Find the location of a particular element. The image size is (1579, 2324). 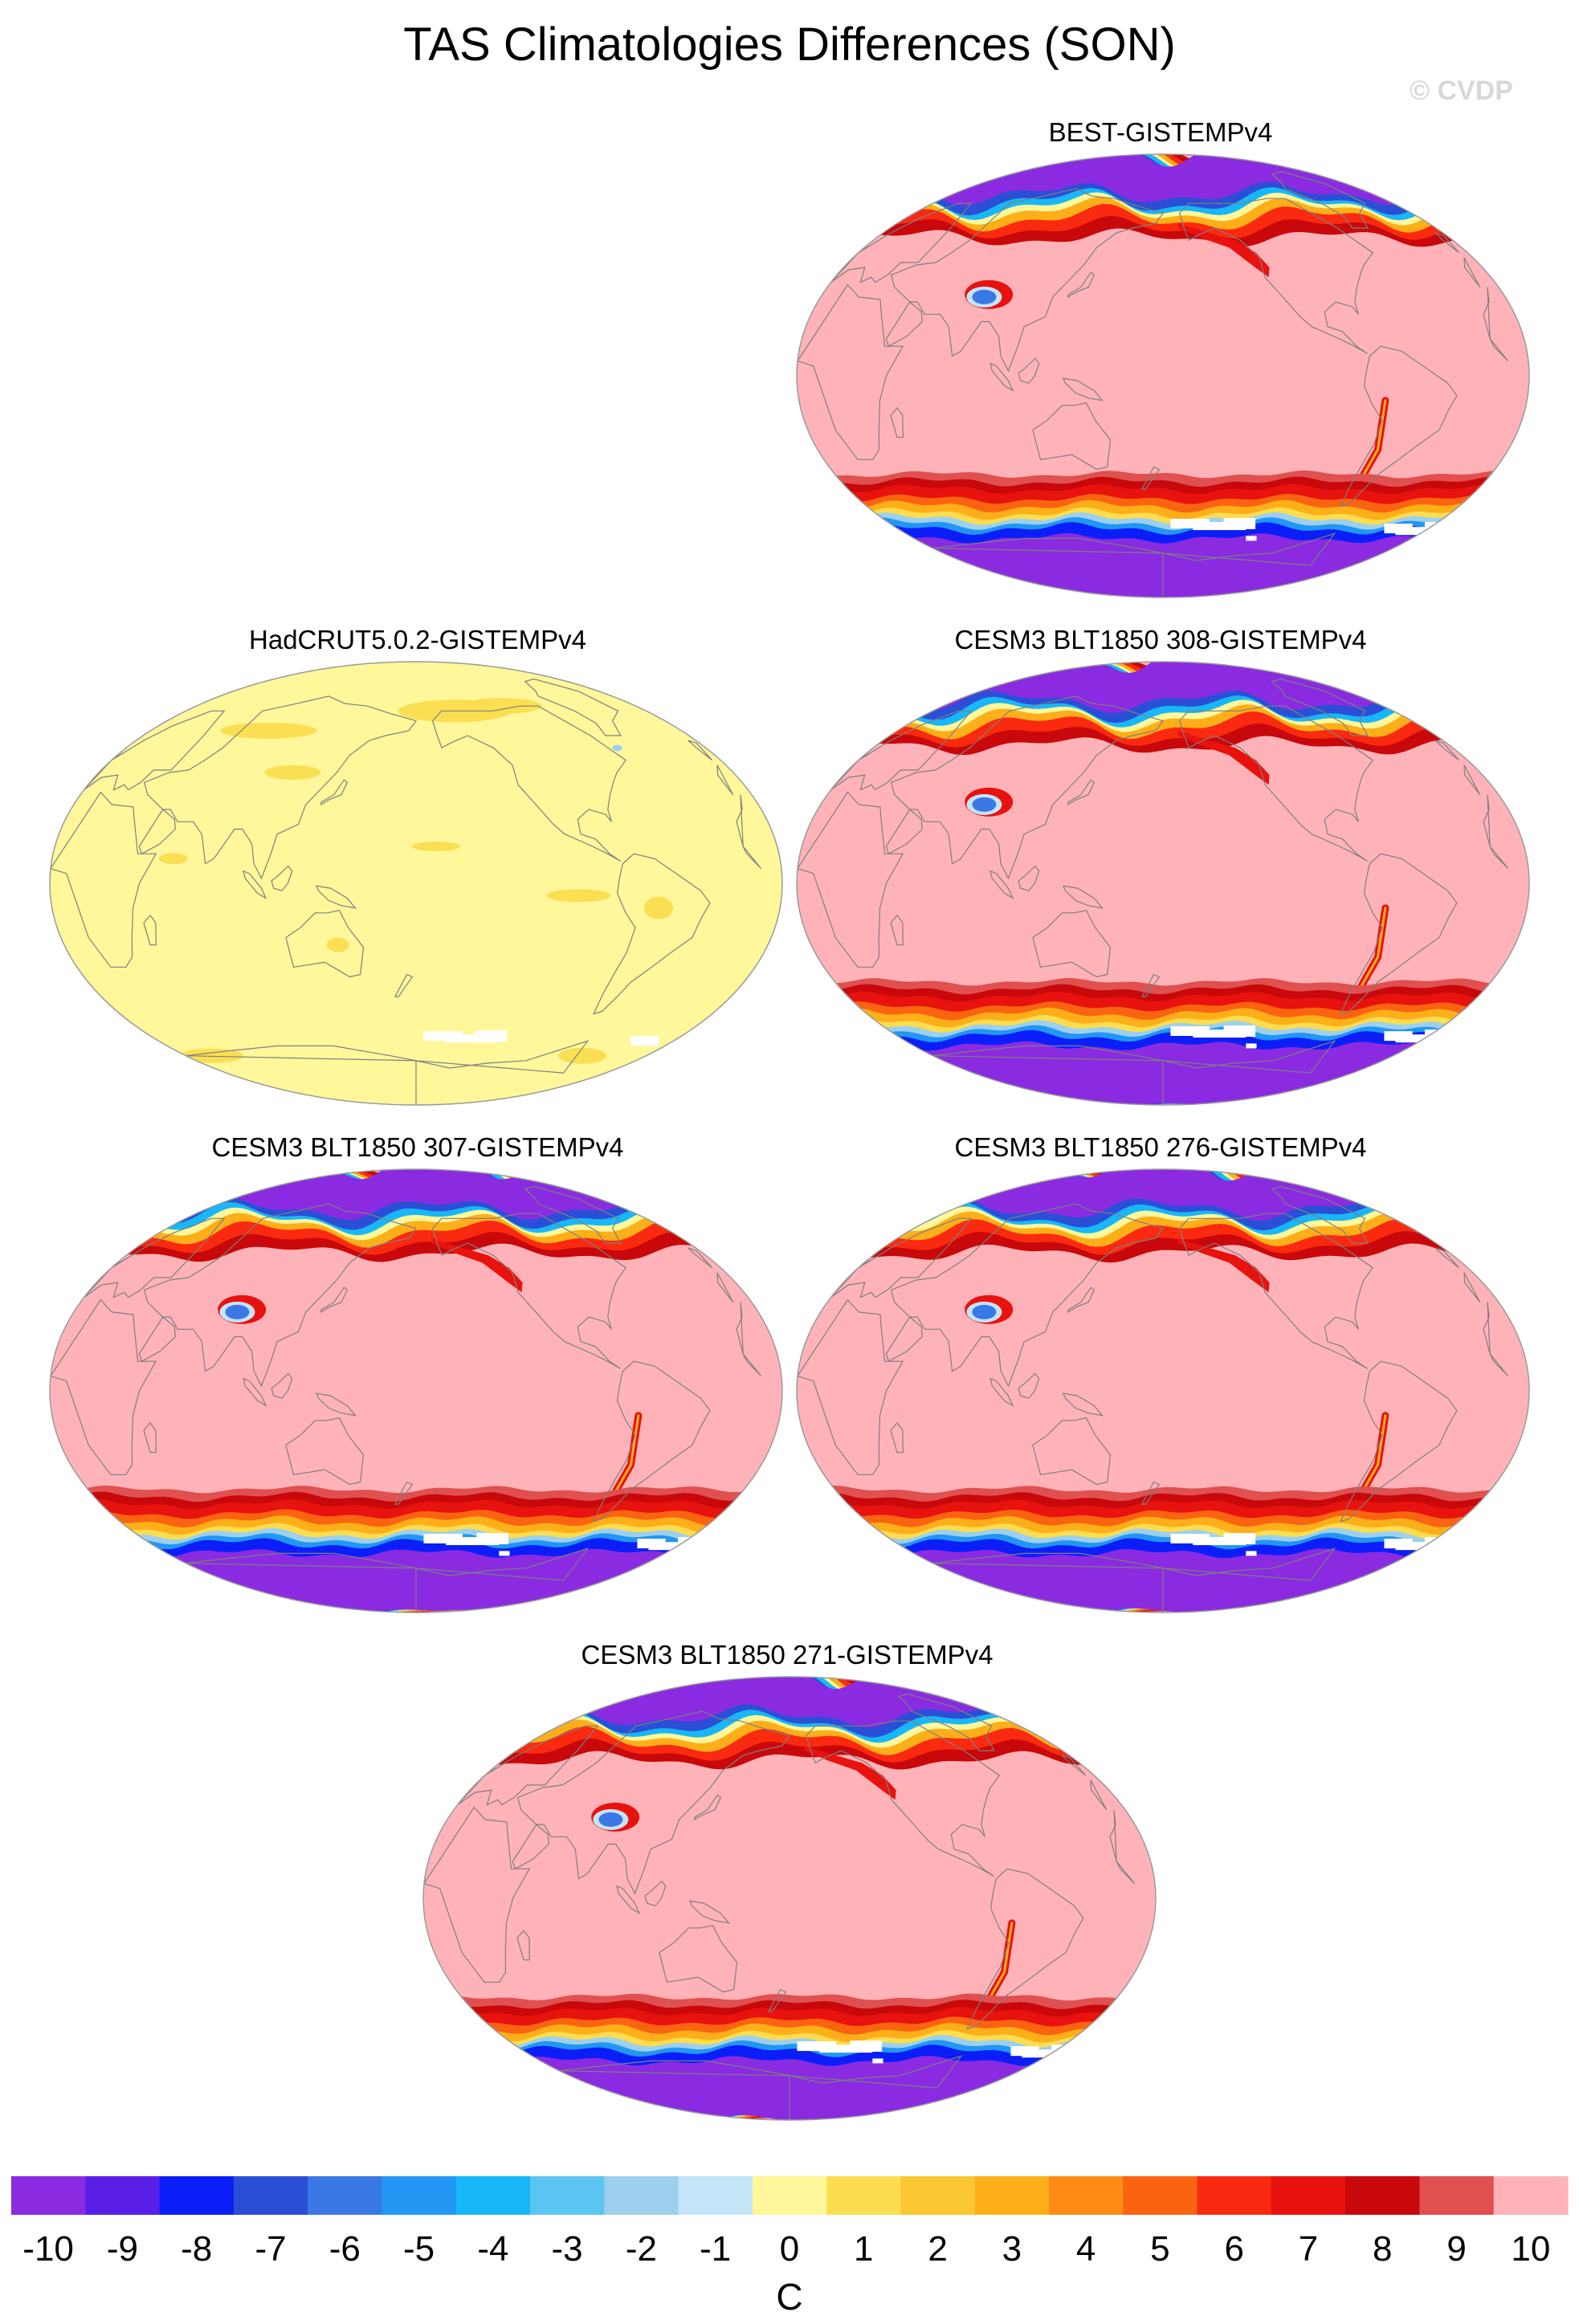

cool-anomaly-spot is located at coordinates (617, 748).